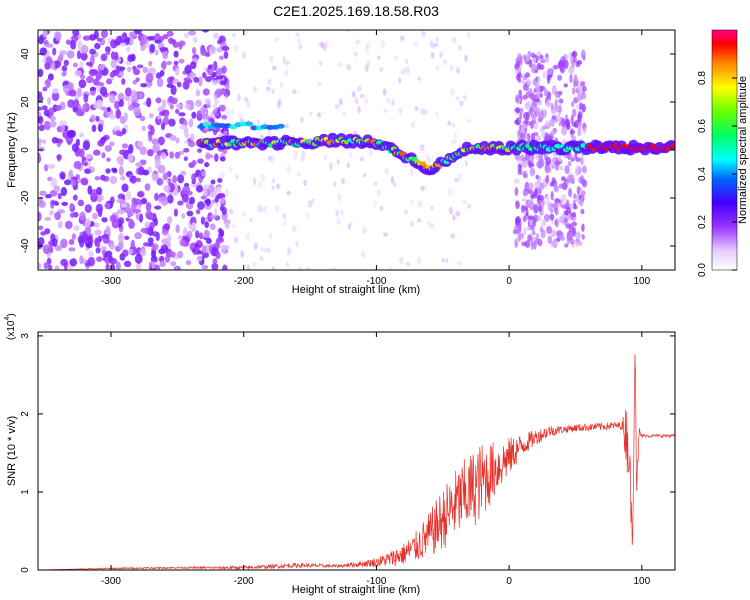 This screenshot has width=750, height=600. Describe the element at coordinates (11, 314) in the screenshot. I see `snr-multiplier-close: )` at that location.